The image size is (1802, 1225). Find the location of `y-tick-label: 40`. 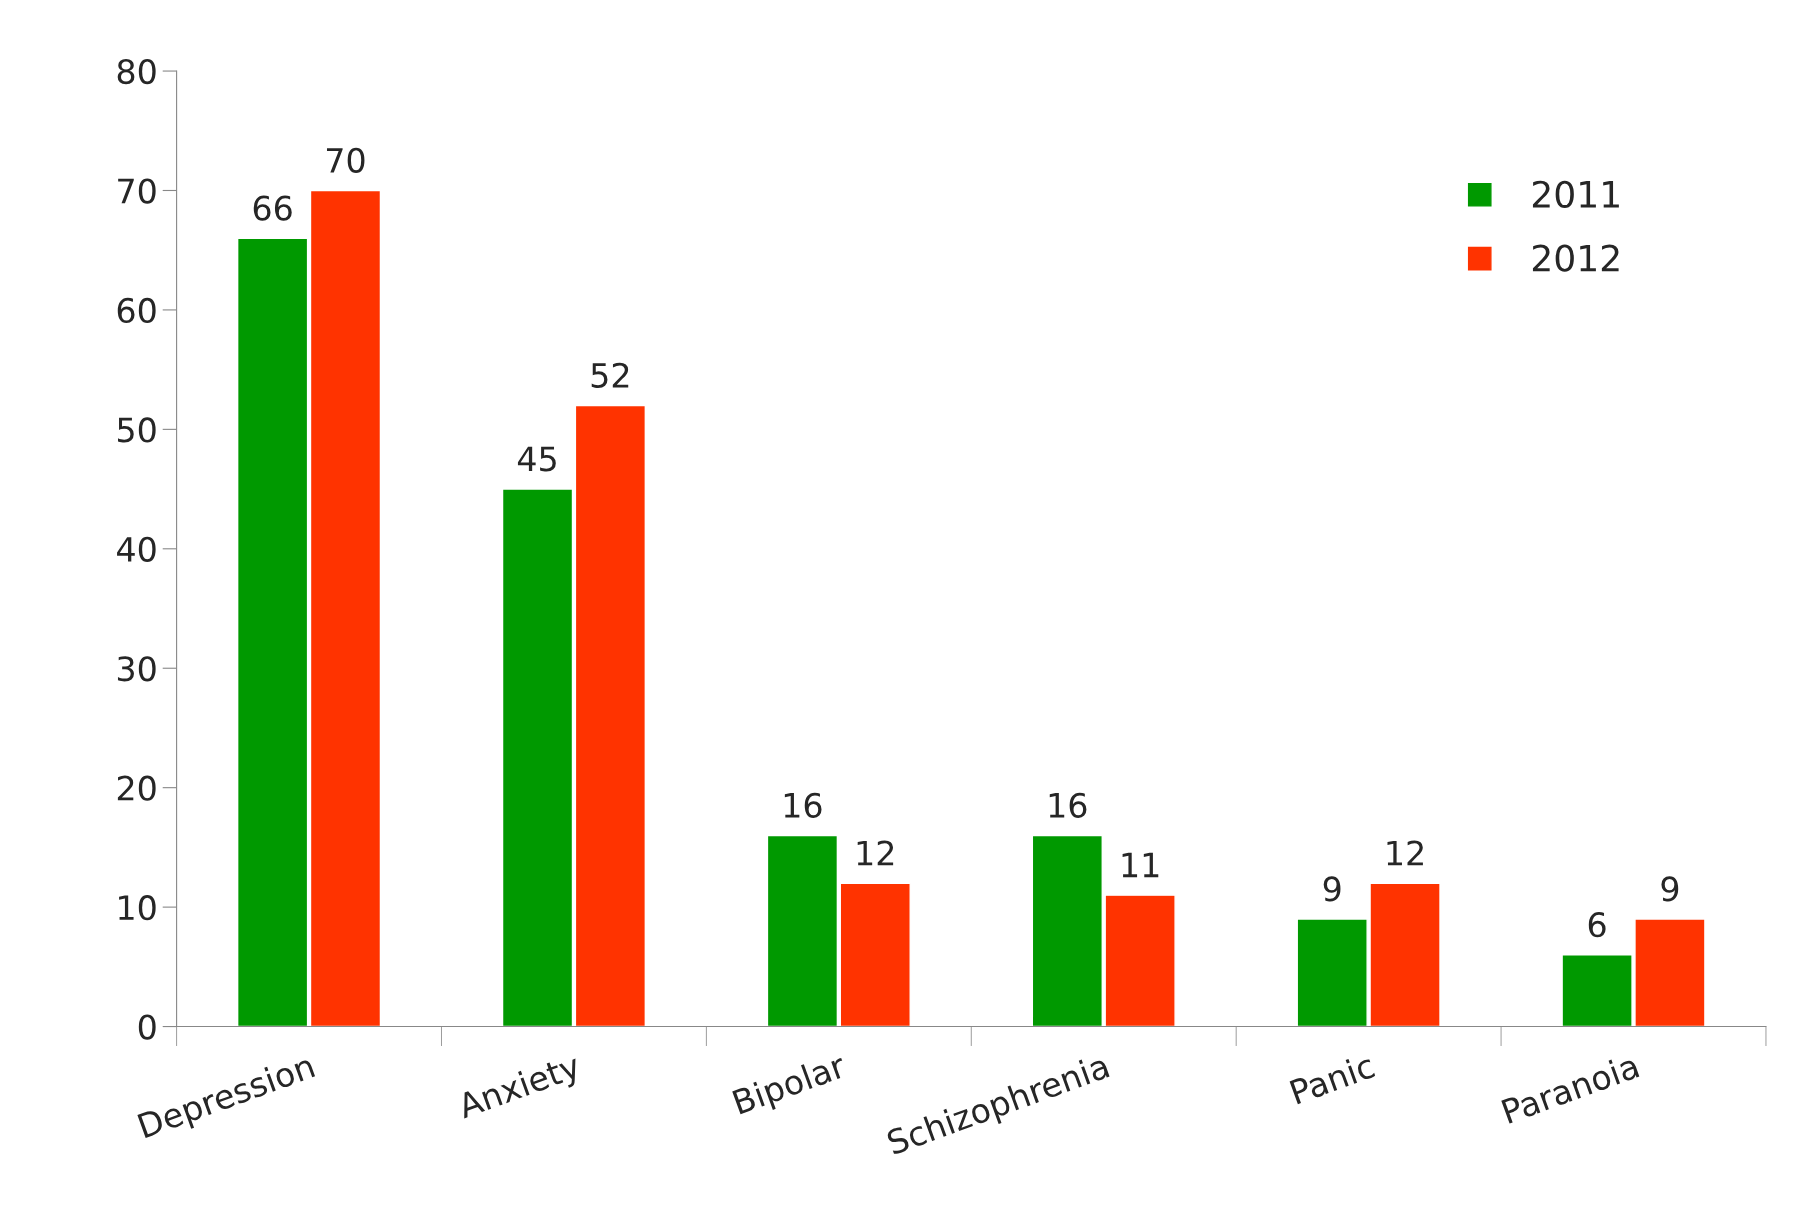

y-tick-label: 40 is located at coordinates (136, 549).